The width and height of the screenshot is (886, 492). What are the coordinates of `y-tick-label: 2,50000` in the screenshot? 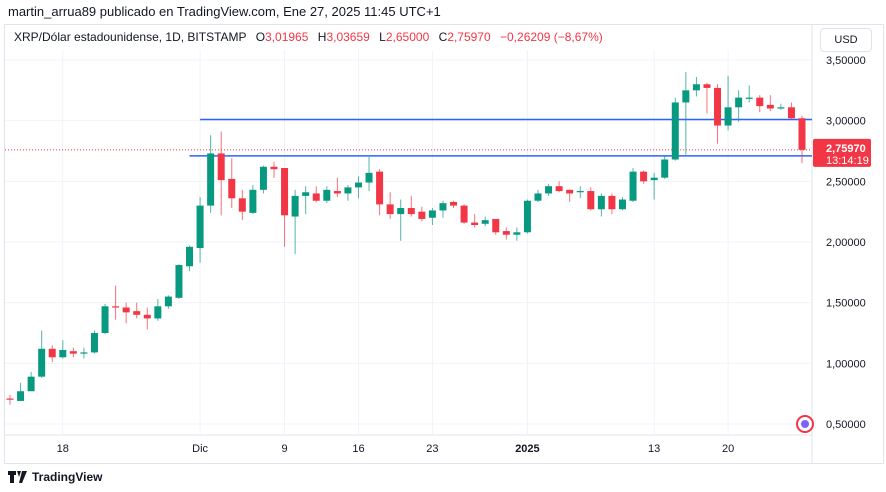 It's located at (846, 182).